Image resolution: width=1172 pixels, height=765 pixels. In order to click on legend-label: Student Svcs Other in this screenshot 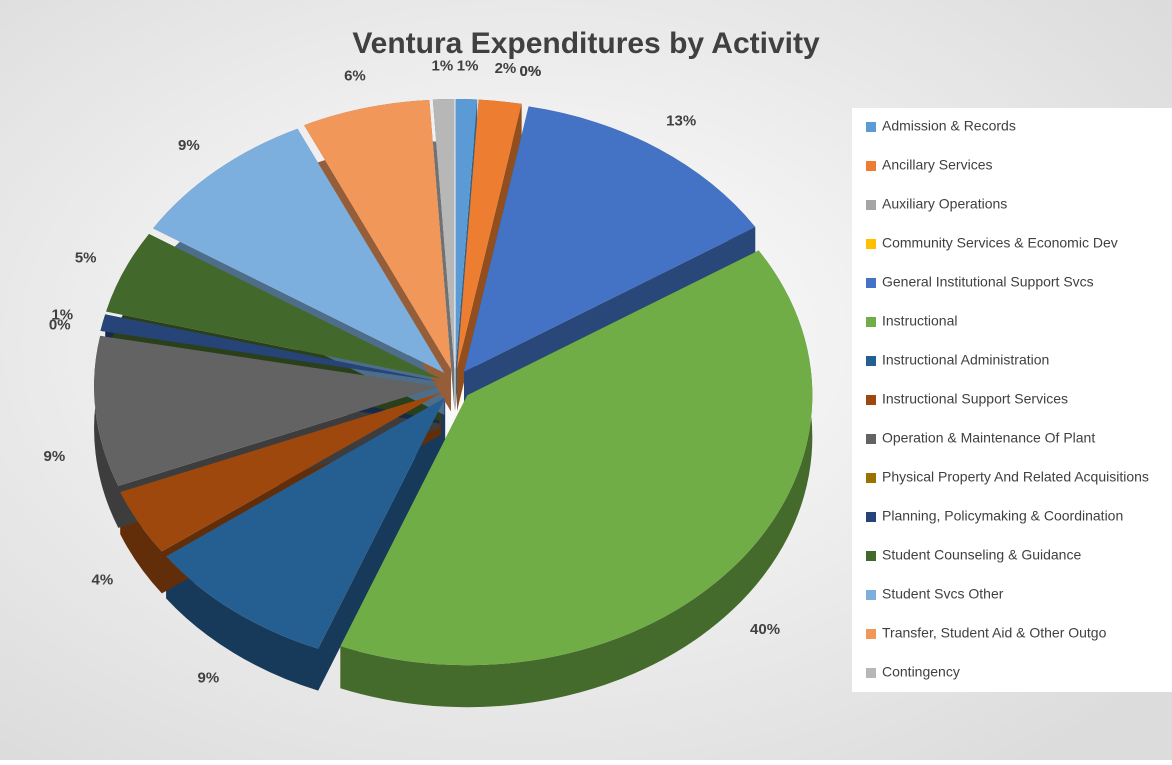, I will do `click(943, 594)`.